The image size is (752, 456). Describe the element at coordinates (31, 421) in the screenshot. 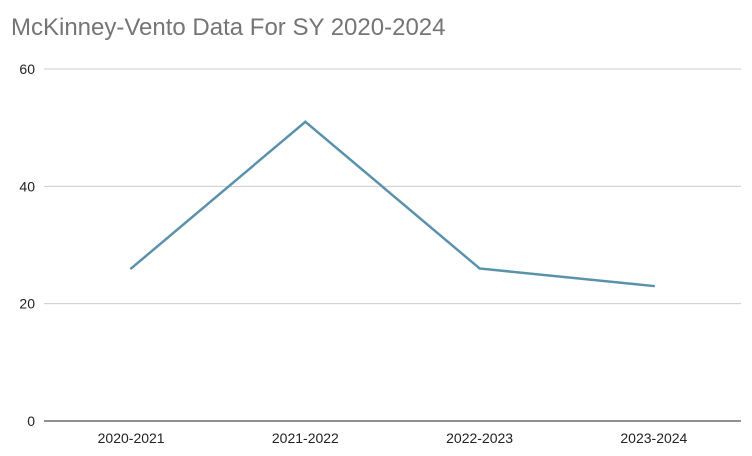

I see `y-tick-label: 0` at that location.